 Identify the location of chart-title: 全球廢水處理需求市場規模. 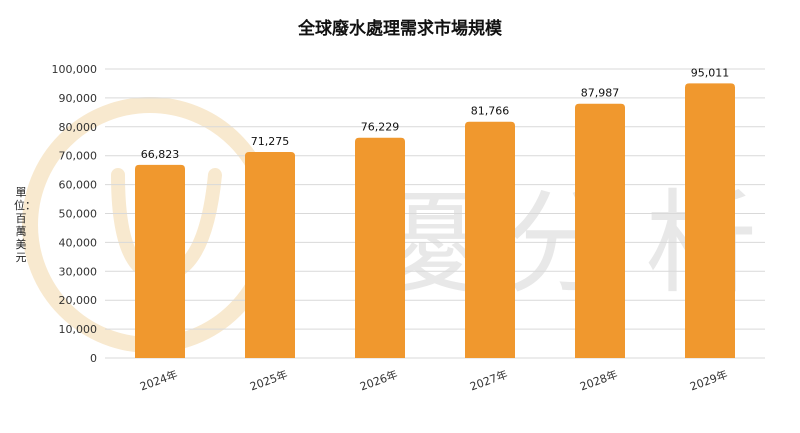
(400, 29).